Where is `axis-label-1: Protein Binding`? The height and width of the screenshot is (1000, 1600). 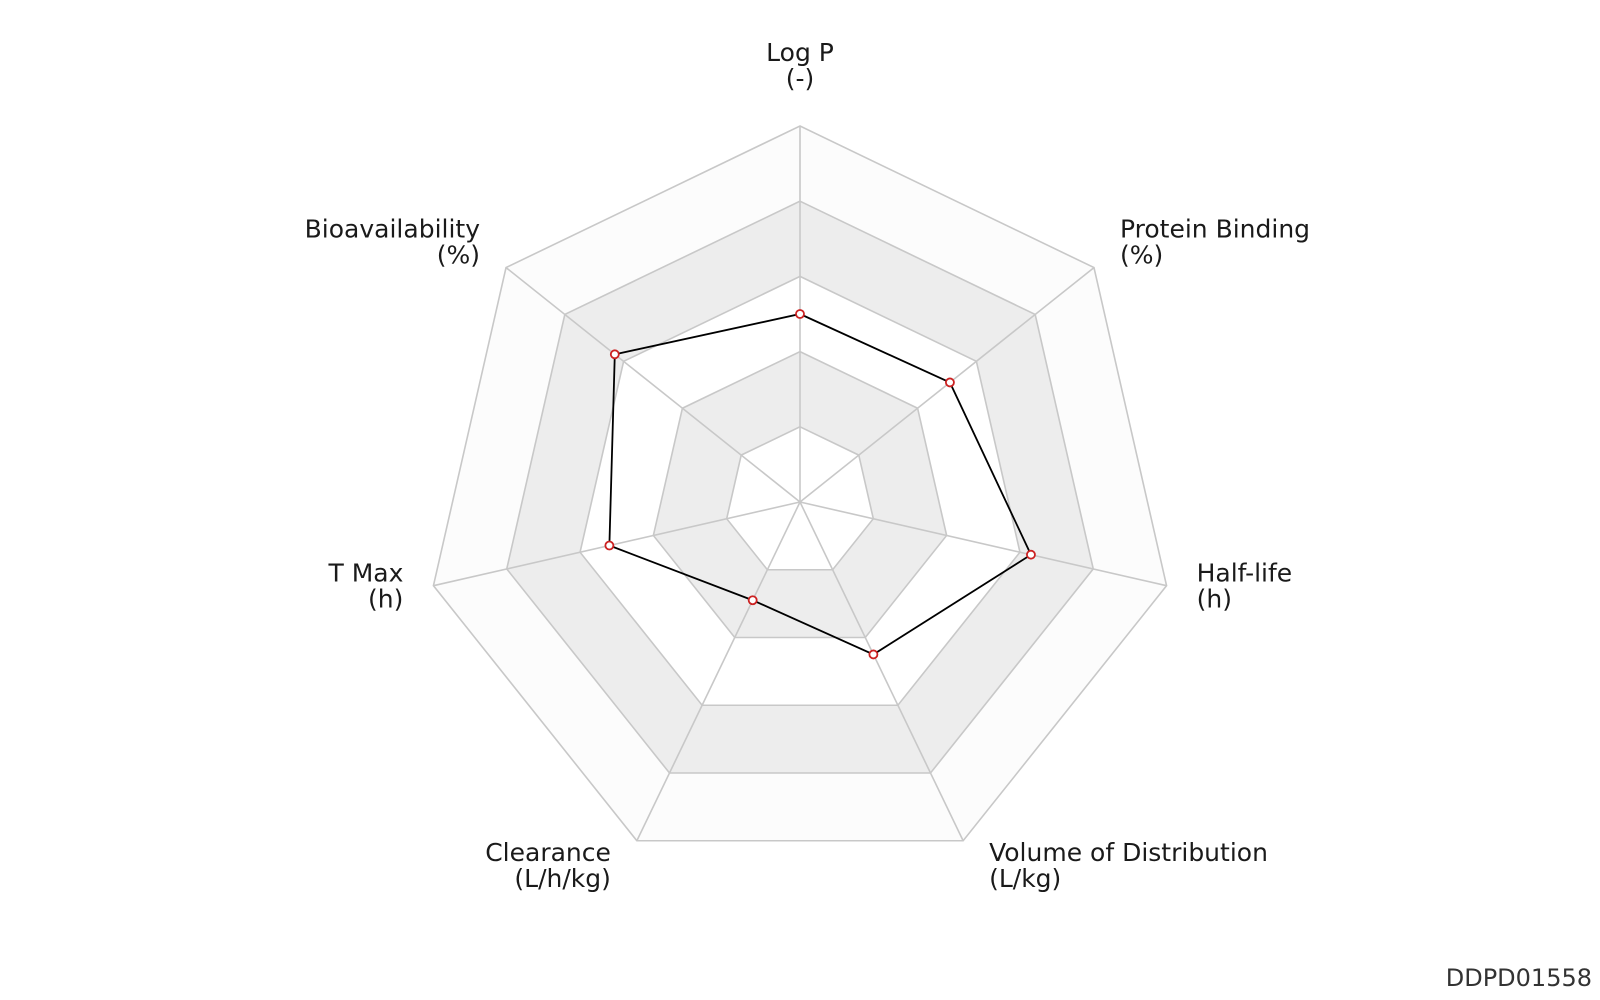
axis-label-1: Protein Binding is located at coordinates (1215, 229).